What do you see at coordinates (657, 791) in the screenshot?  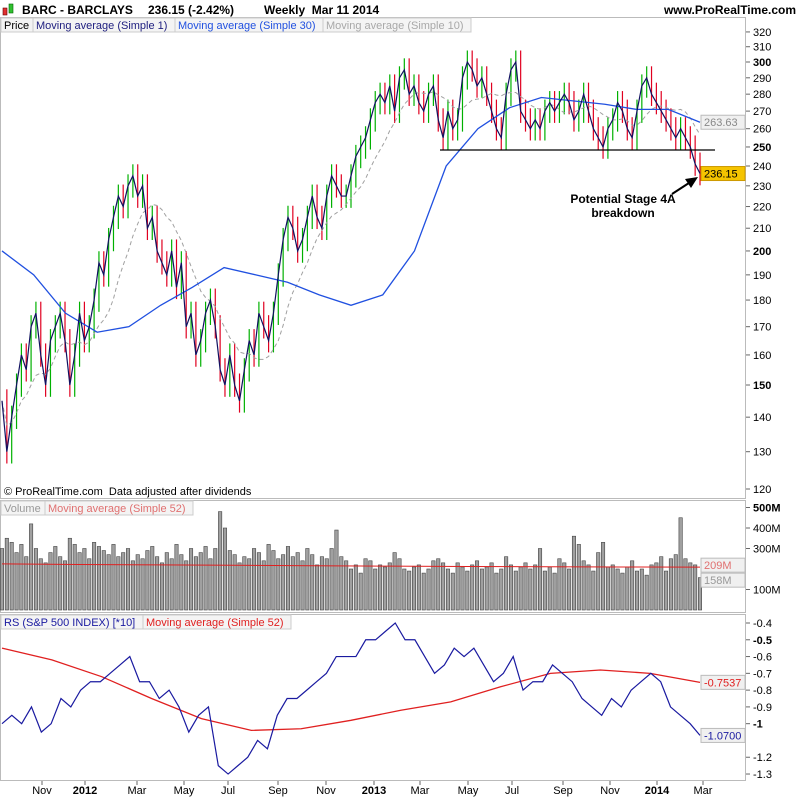 I see `x-tick-label: 2014` at bounding box center [657, 791].